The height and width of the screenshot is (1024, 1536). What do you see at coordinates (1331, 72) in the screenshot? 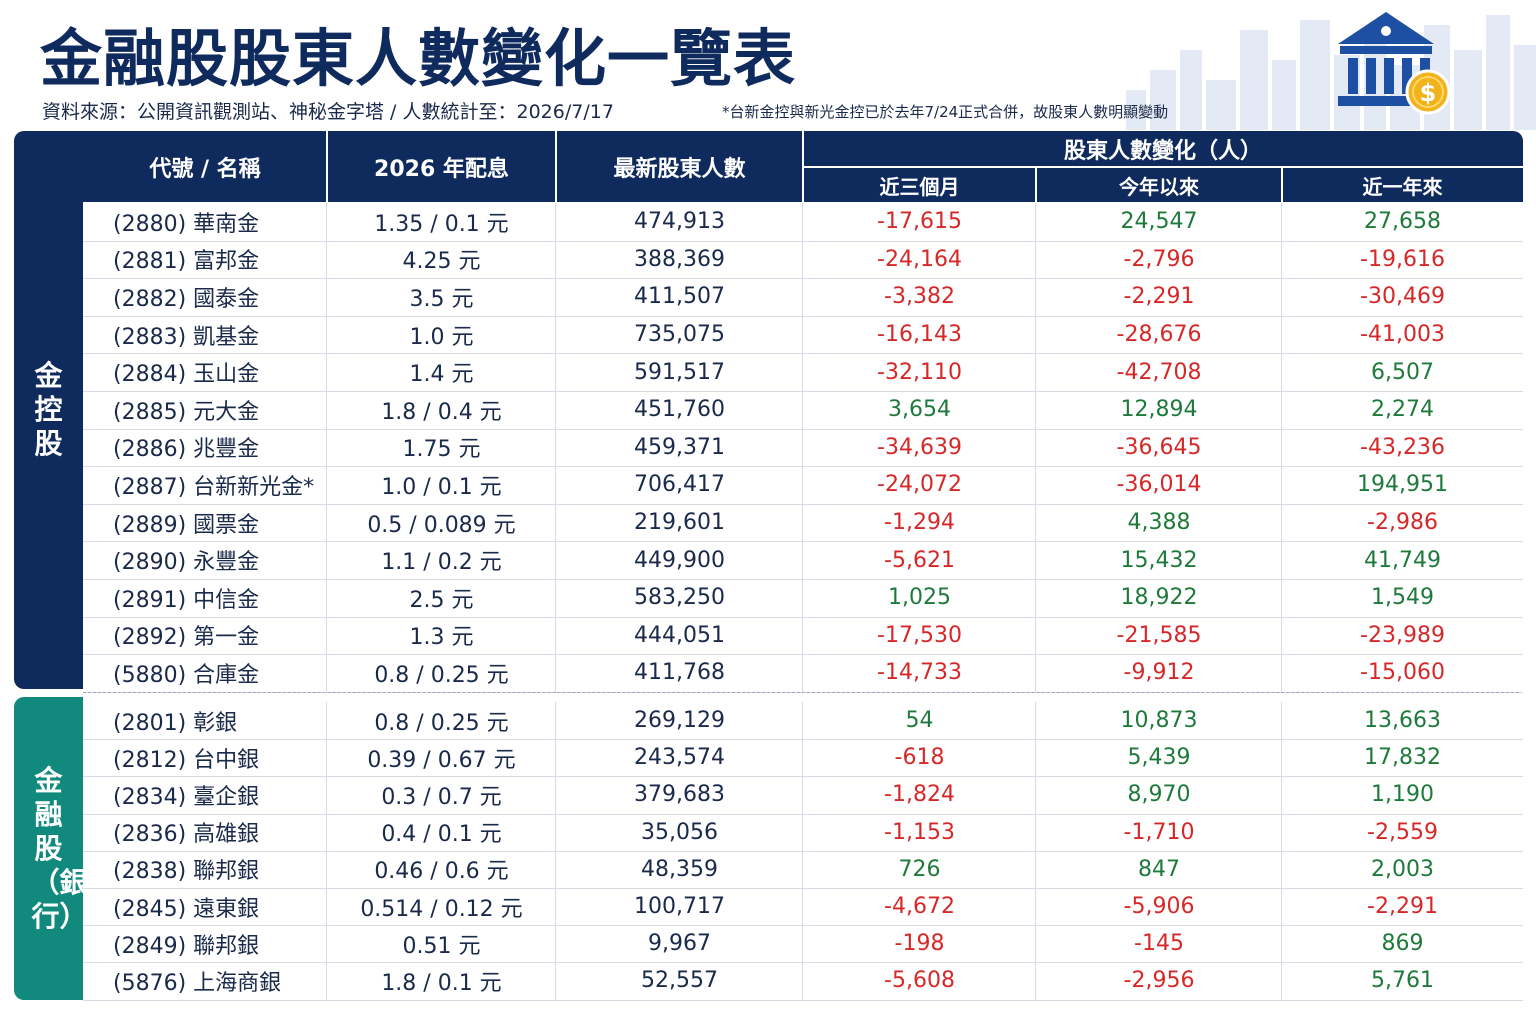
I see `city-skyline-icon` at bounding box center [1331, 72].